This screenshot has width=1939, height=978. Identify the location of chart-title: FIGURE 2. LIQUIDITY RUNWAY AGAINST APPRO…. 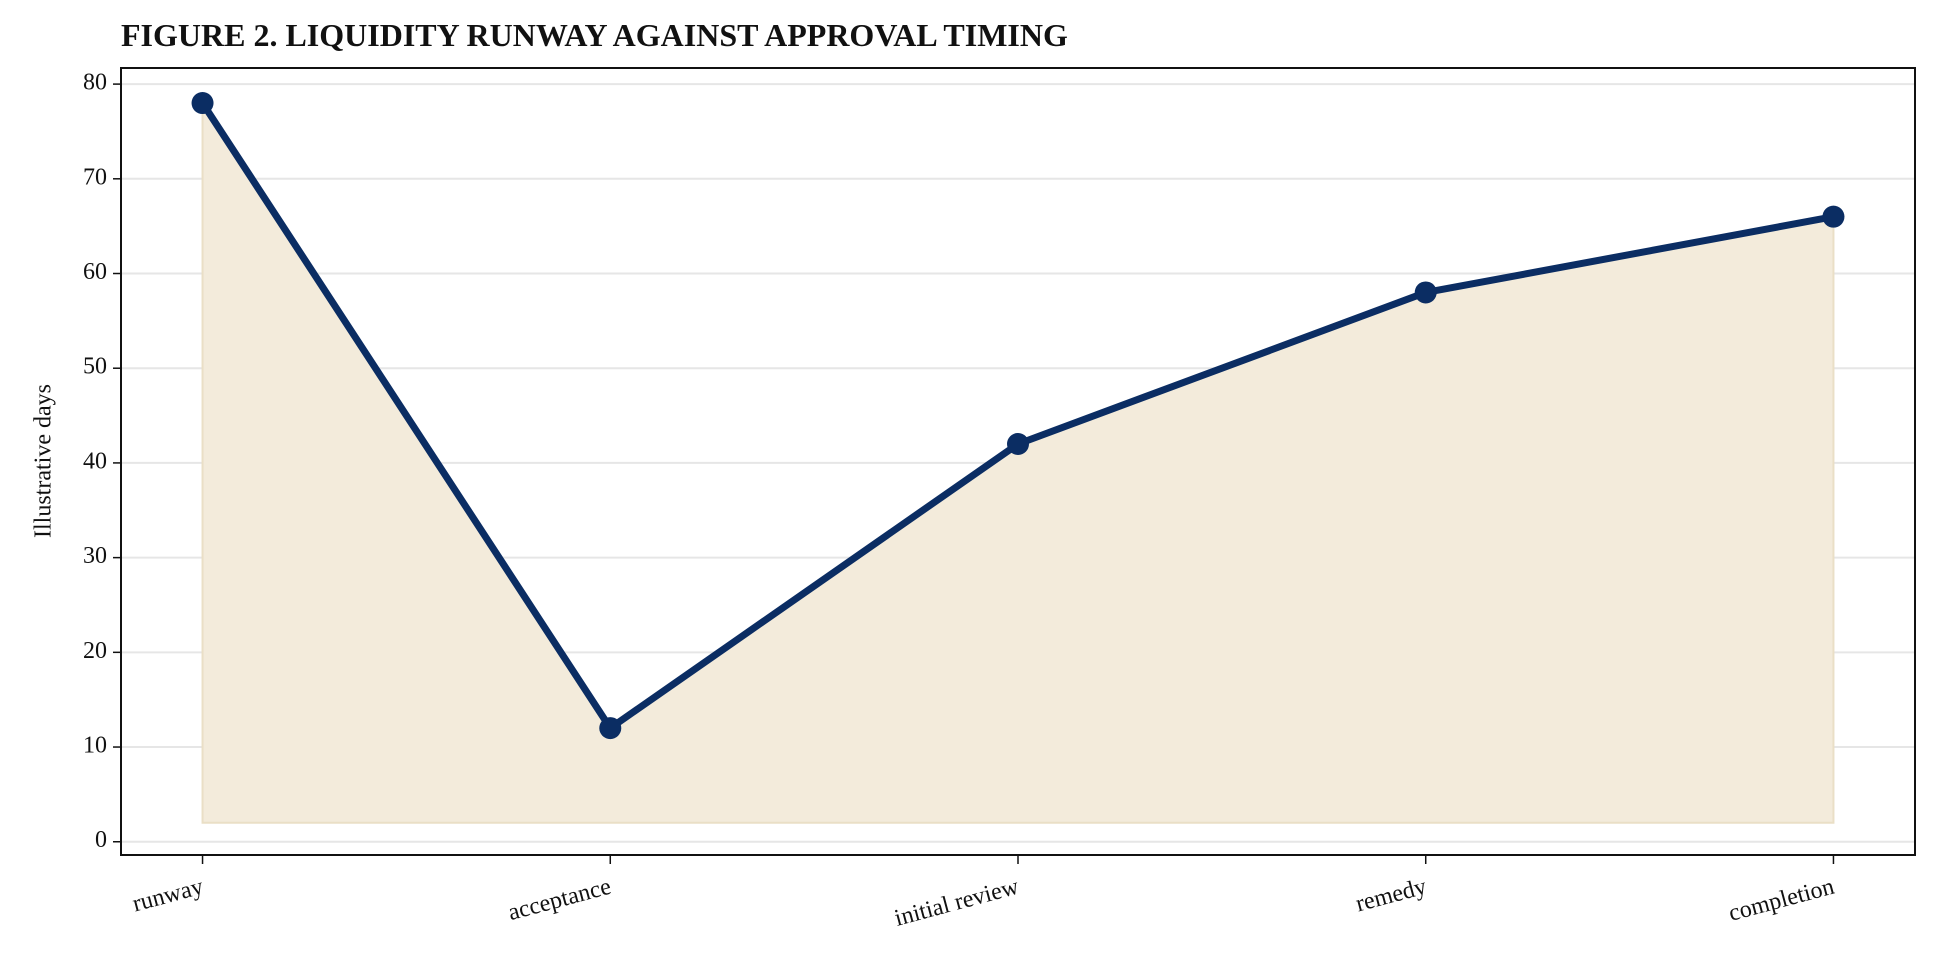
(594, 35).